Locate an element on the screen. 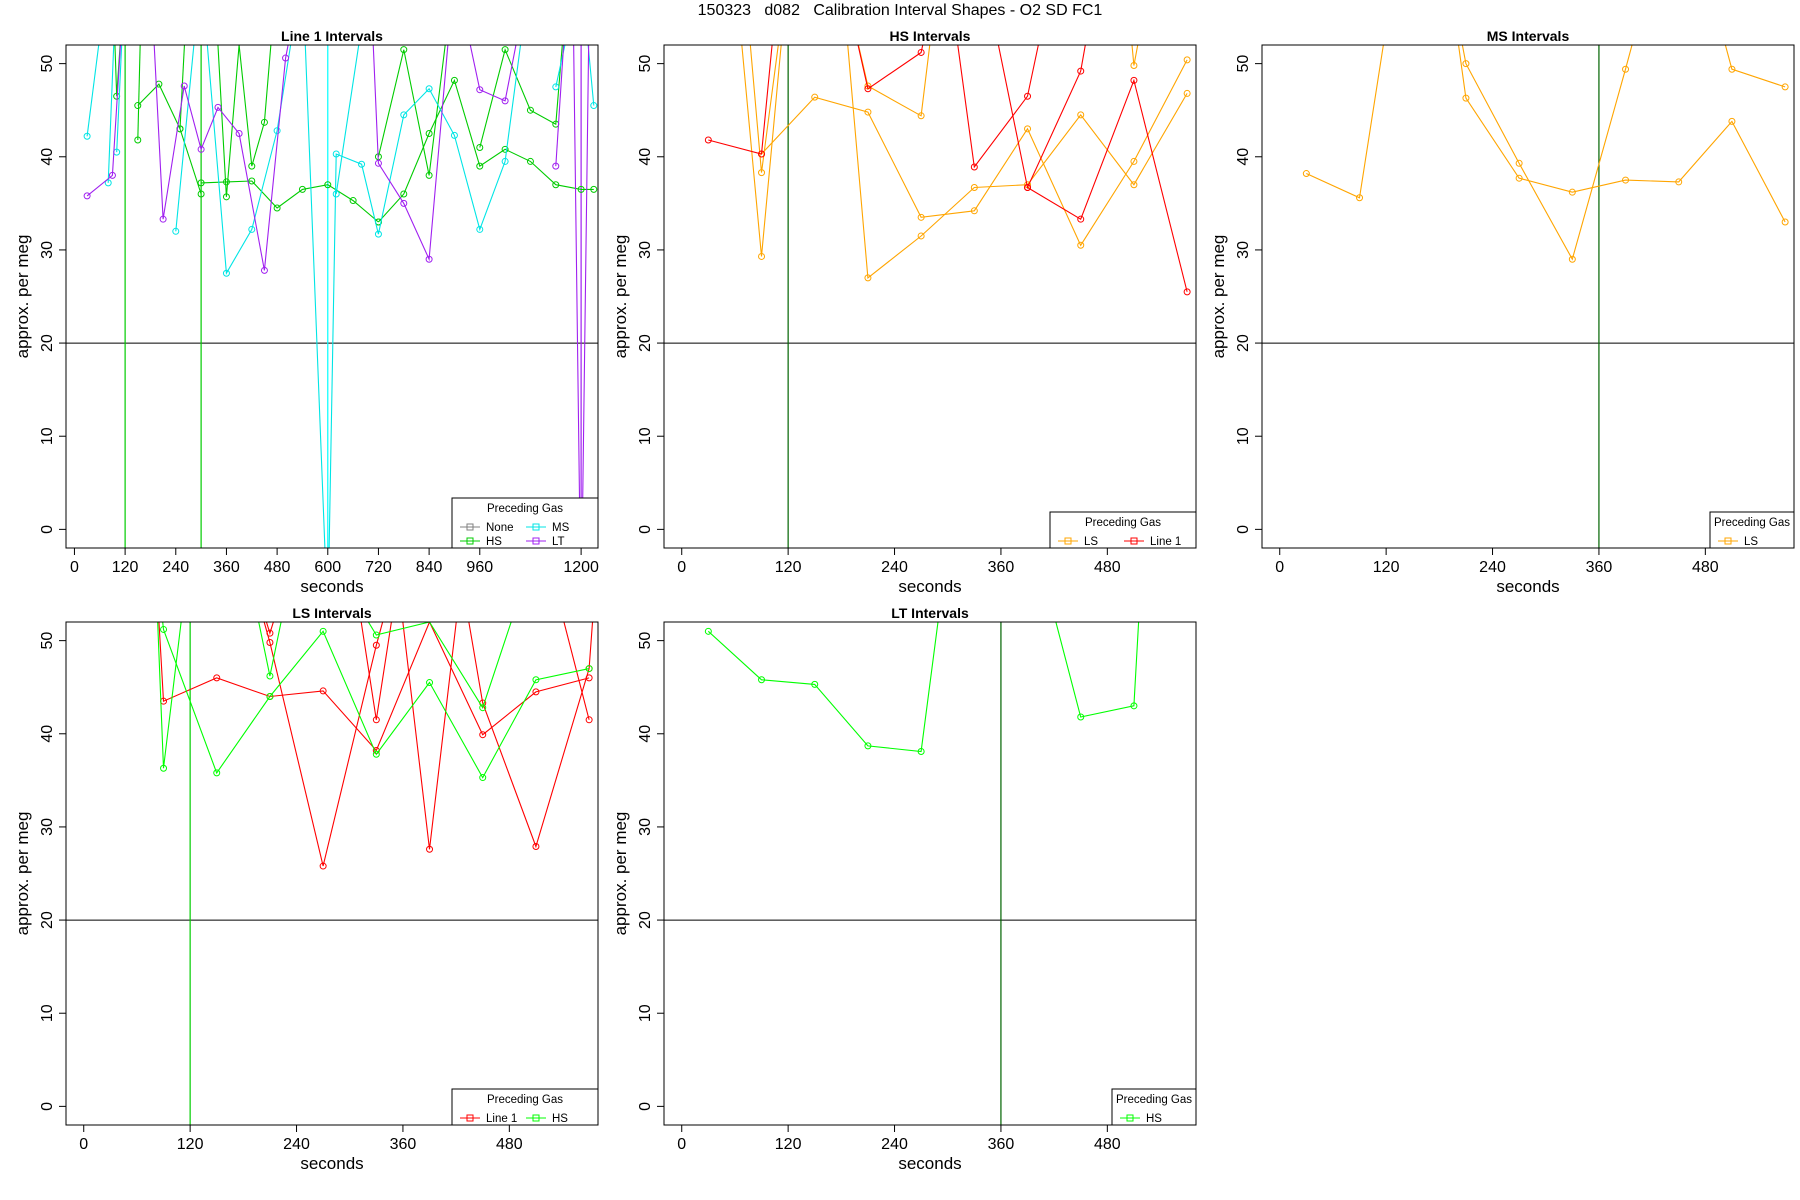 The image size is (1800, 1200). x-tick-label: 0 is located at coordinates (681, 567).